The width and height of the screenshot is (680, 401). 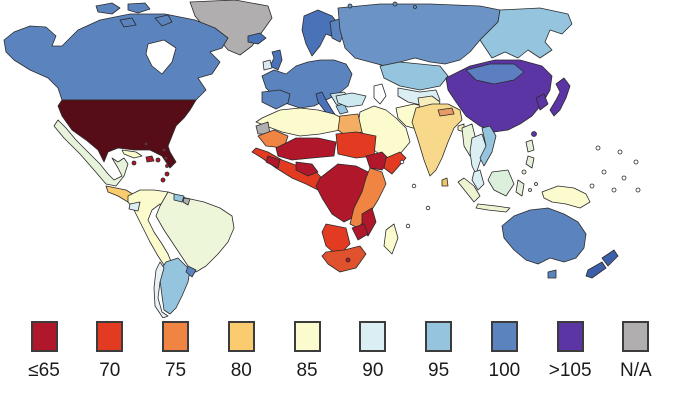 What do you see at coordinates (257, 38) in the screenshot?
I see `region-iceland` at bounding box center [257, 38].